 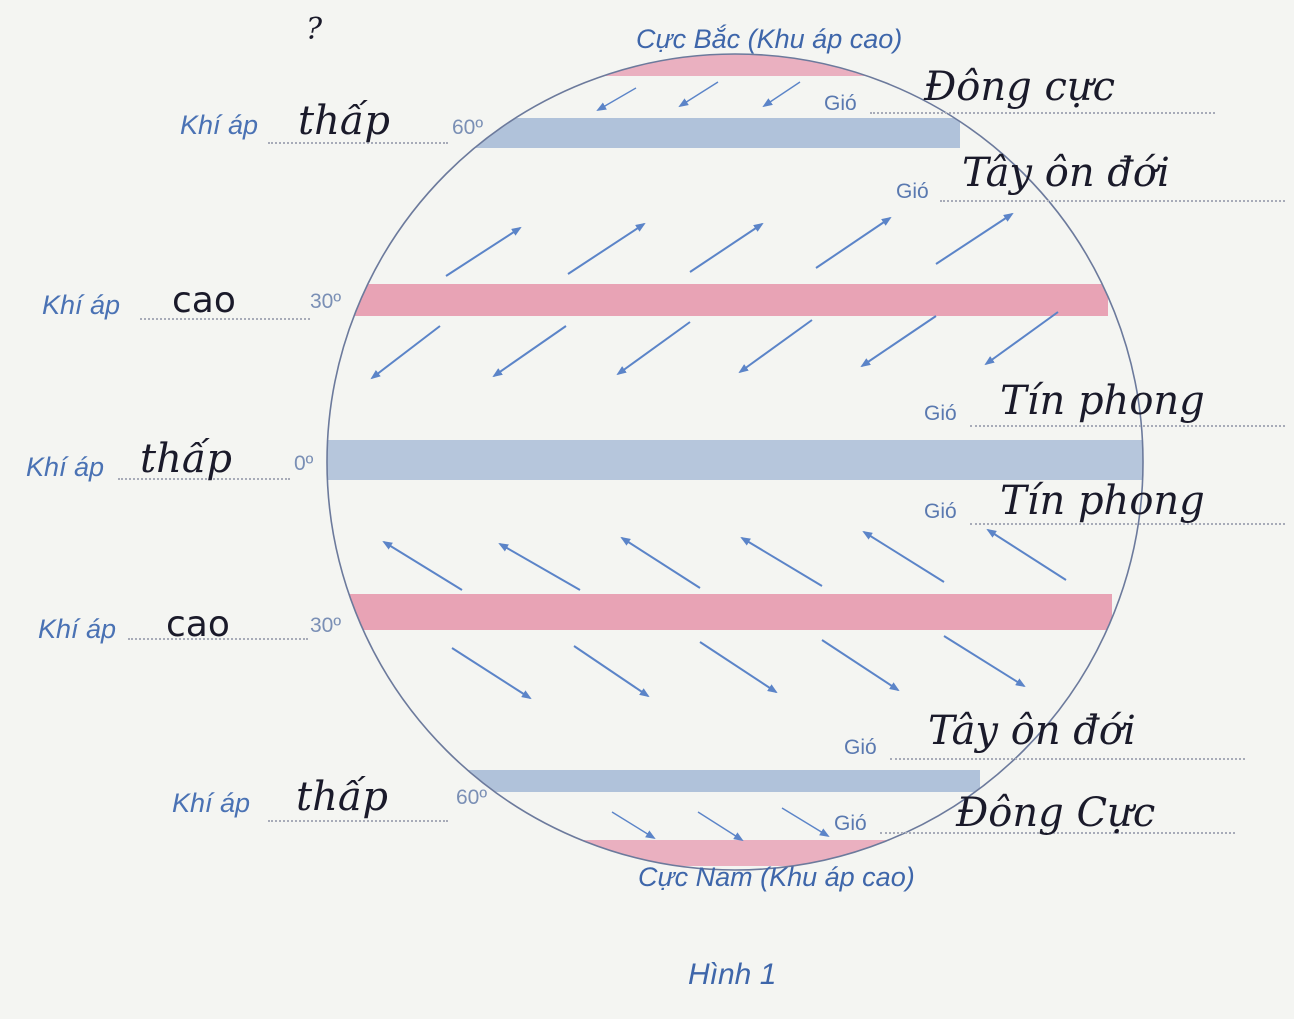 What do you see at coordinates (65, 467) in the screenshot?
I see `pressure-label-eq: Khí áp` at bounding box center [65, 467].